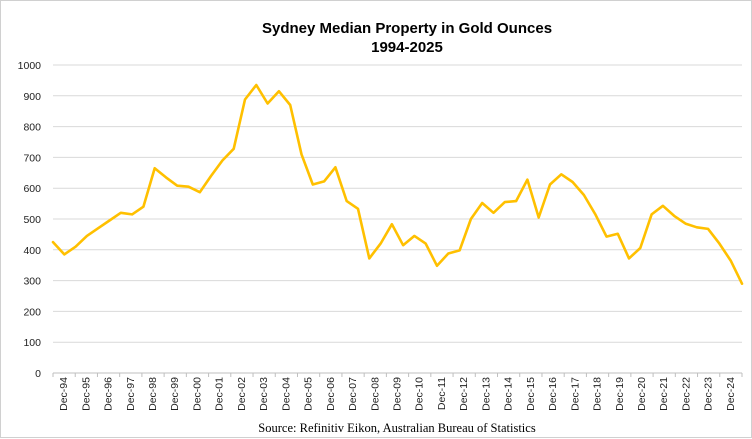 The width and height of the screenshot is (752, 439). What do you see at coordinates (32, 97) in the screenshot?
I see `y-tick-label: 900` at bounding box center [32, 97].